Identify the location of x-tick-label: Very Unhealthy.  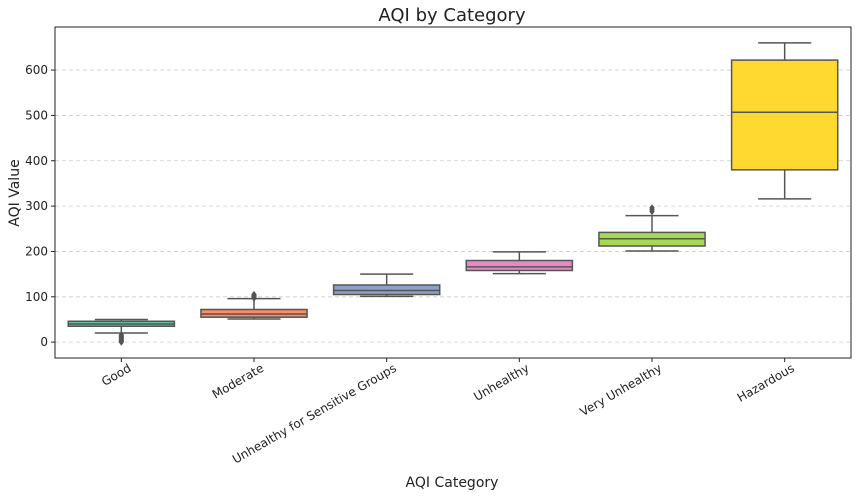
(620, 390).